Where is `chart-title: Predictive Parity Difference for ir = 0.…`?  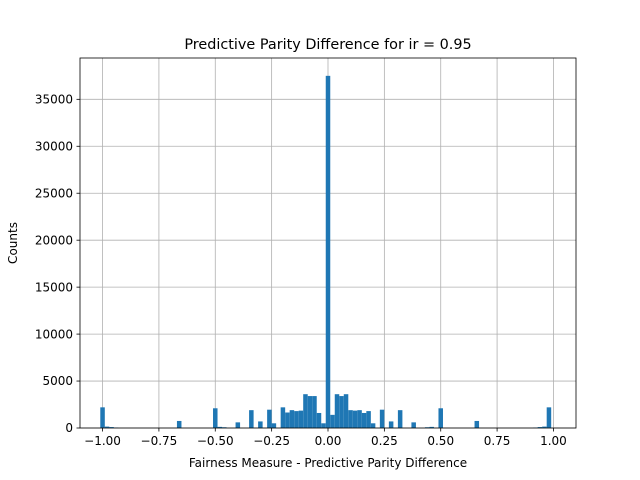
chart-title: Predictive Parity Difference for ir = 0.… is located at coordinates (327, 45).